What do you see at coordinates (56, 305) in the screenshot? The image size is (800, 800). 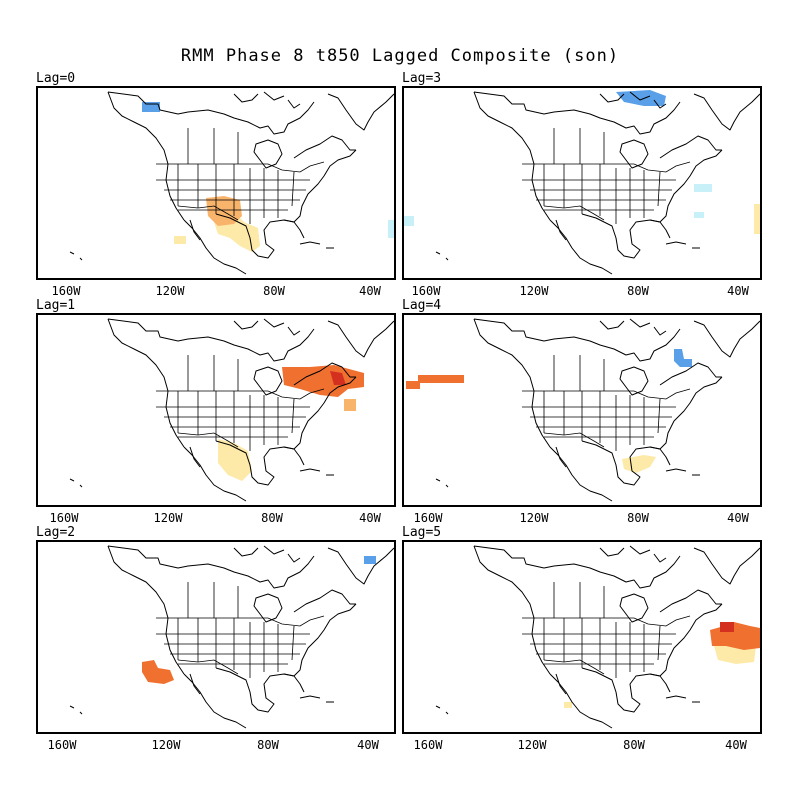 I see `panel-label: Lag=1` at bounding box center [56, 305].